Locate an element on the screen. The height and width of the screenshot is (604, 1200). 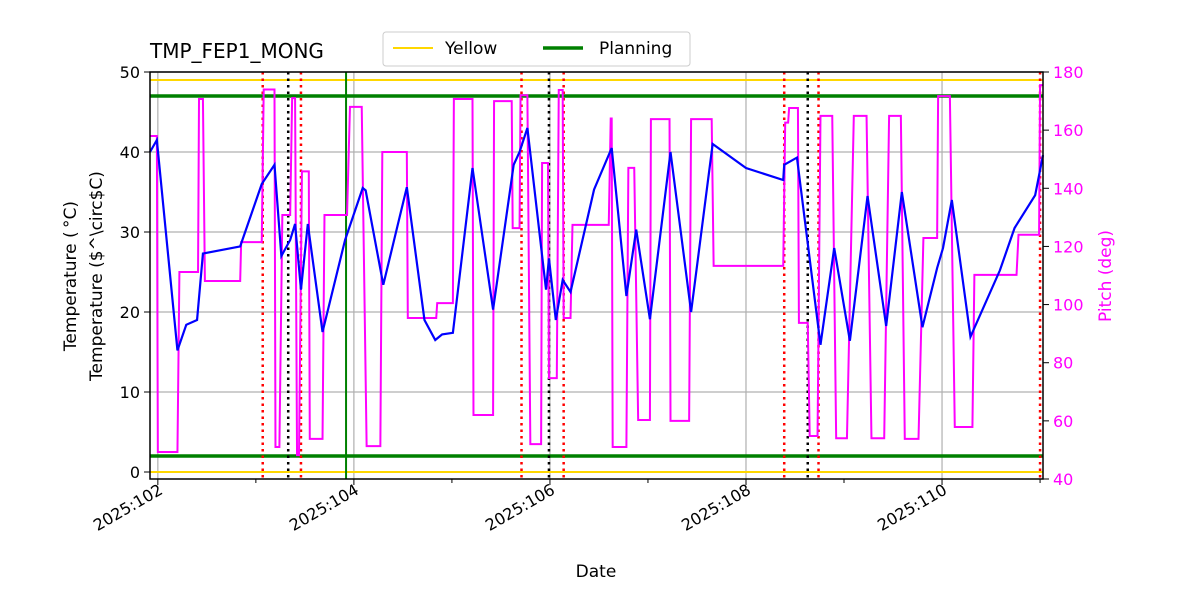
x-axis-label: Date is located at coordinates (596, 572).